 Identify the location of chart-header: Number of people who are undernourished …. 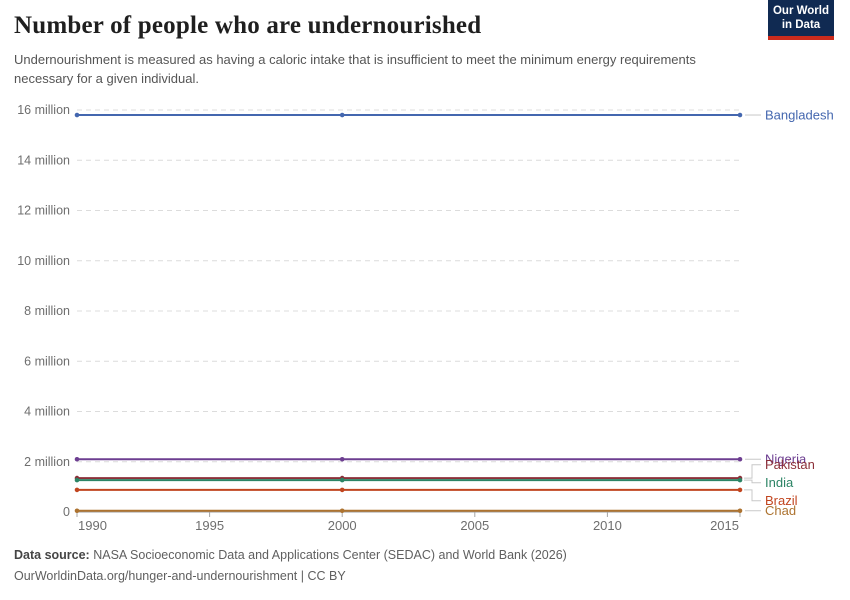
(425, 50).